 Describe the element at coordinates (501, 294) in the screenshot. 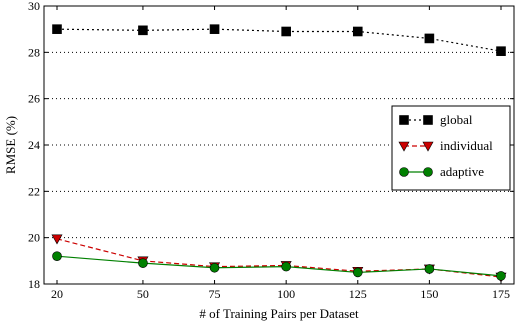

I see `x-tick-label: 175` at that location.